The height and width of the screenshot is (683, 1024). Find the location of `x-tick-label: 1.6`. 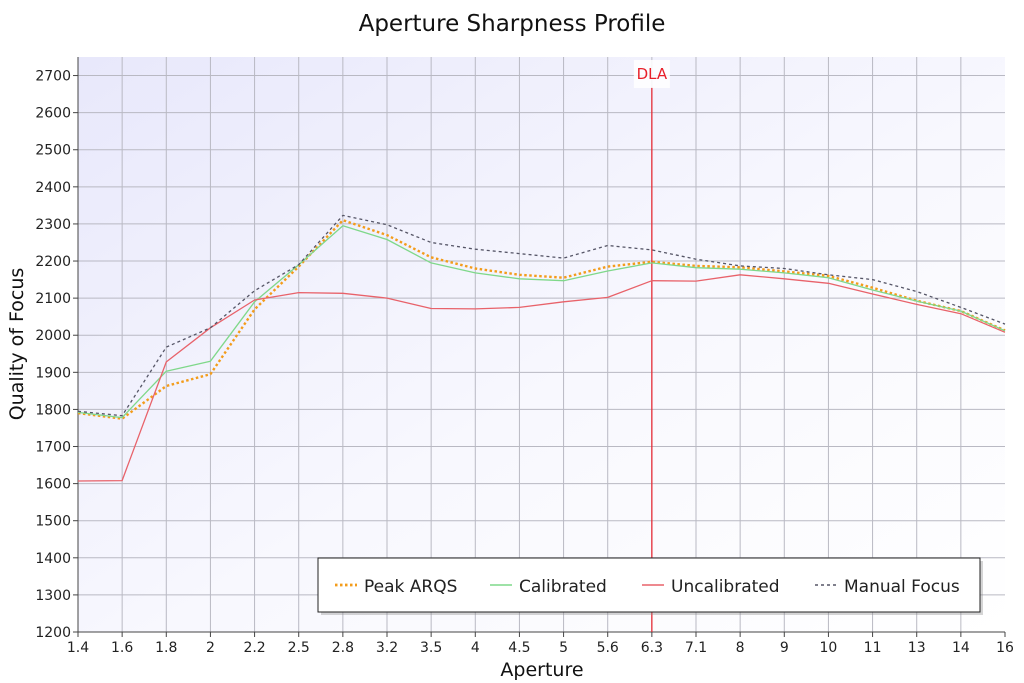

x-tick-label: 1.6 is located at coordinates (122, 648).